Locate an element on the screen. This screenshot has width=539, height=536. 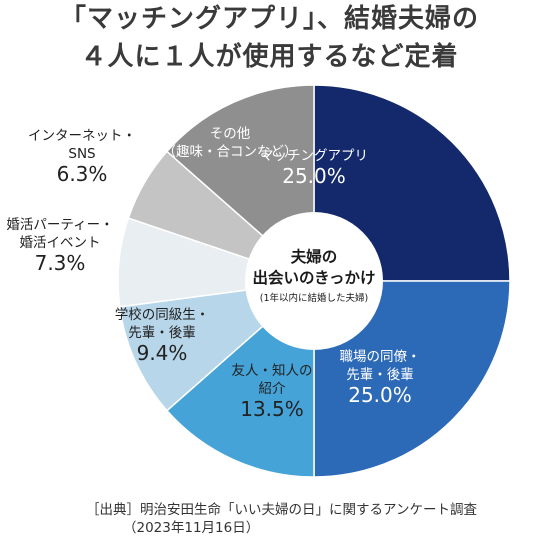
slice-value-4: 9.4% is located at coordinates (162, 353).